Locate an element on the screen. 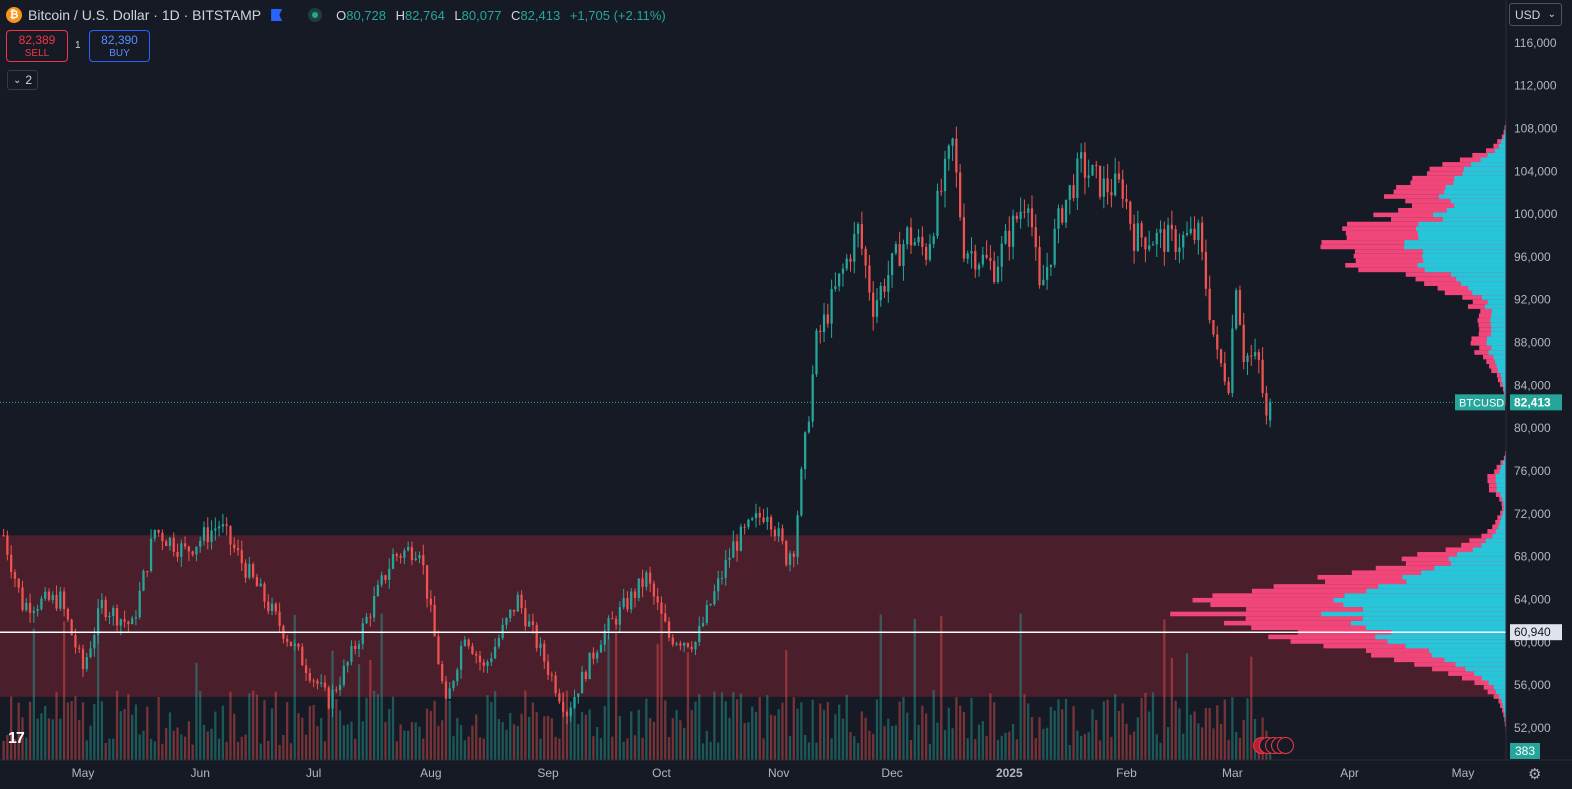 The image size is (1572, 789). sell-price: 82,389 is located at coordinates (37, 40).